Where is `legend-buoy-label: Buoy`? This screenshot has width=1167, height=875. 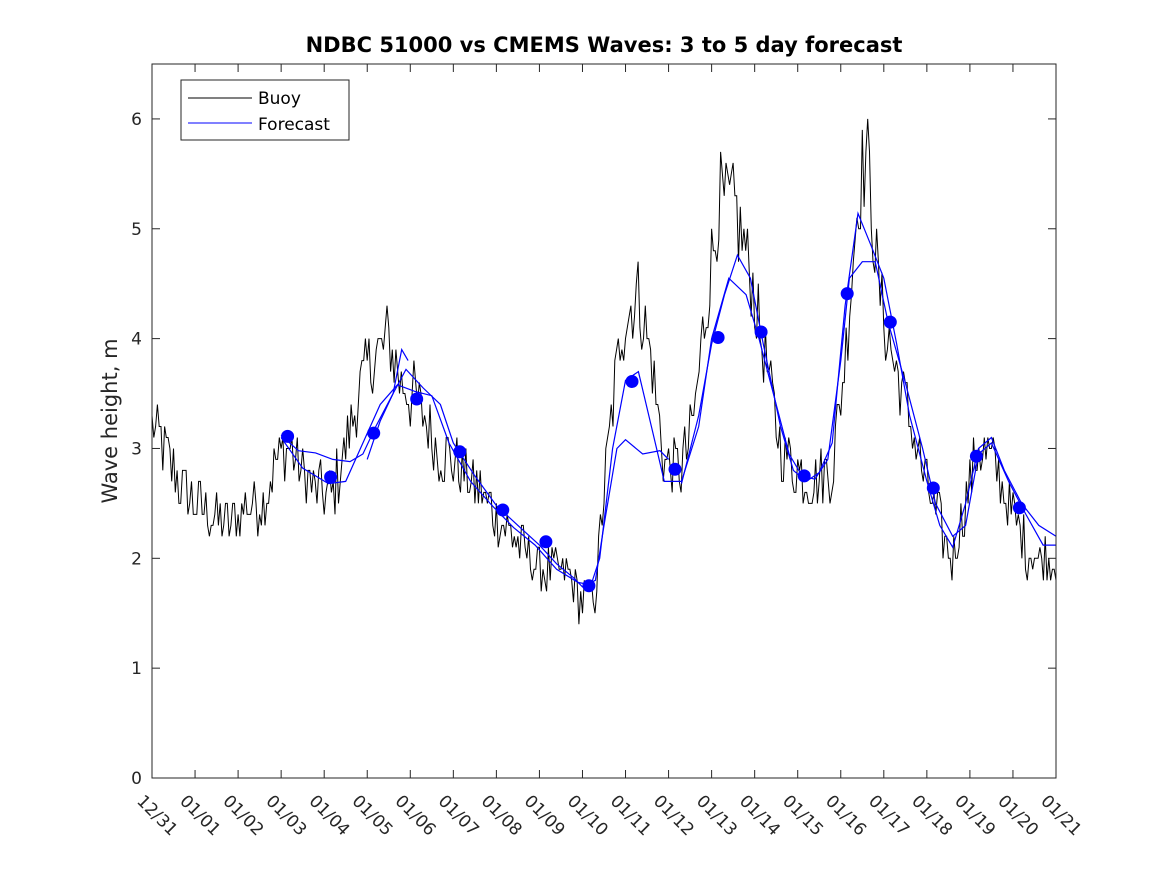
legend-buoy-label: Buoy is located at coordinates (279, 99).